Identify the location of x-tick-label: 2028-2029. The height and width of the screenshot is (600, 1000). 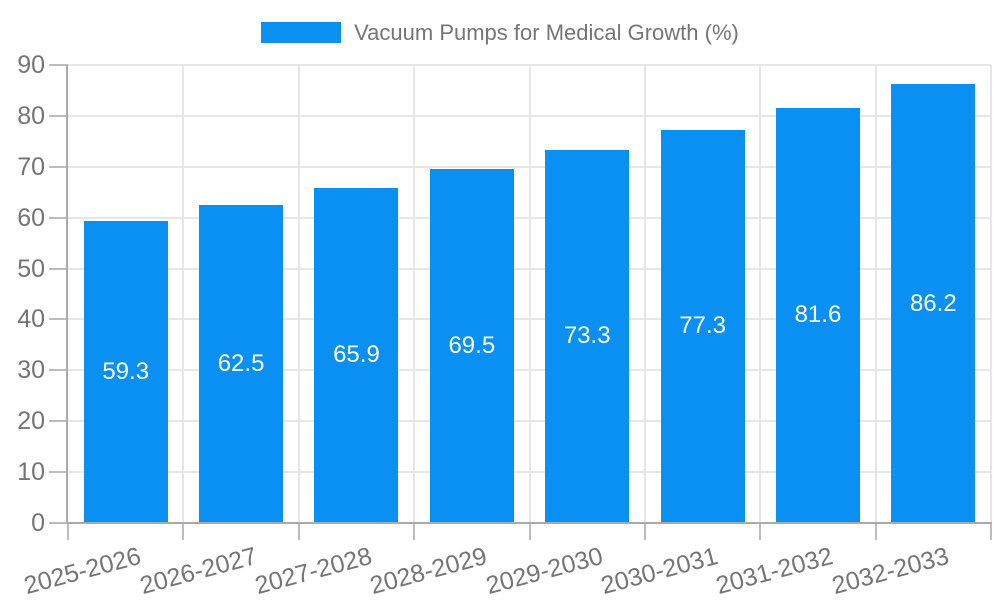
(429, 571).